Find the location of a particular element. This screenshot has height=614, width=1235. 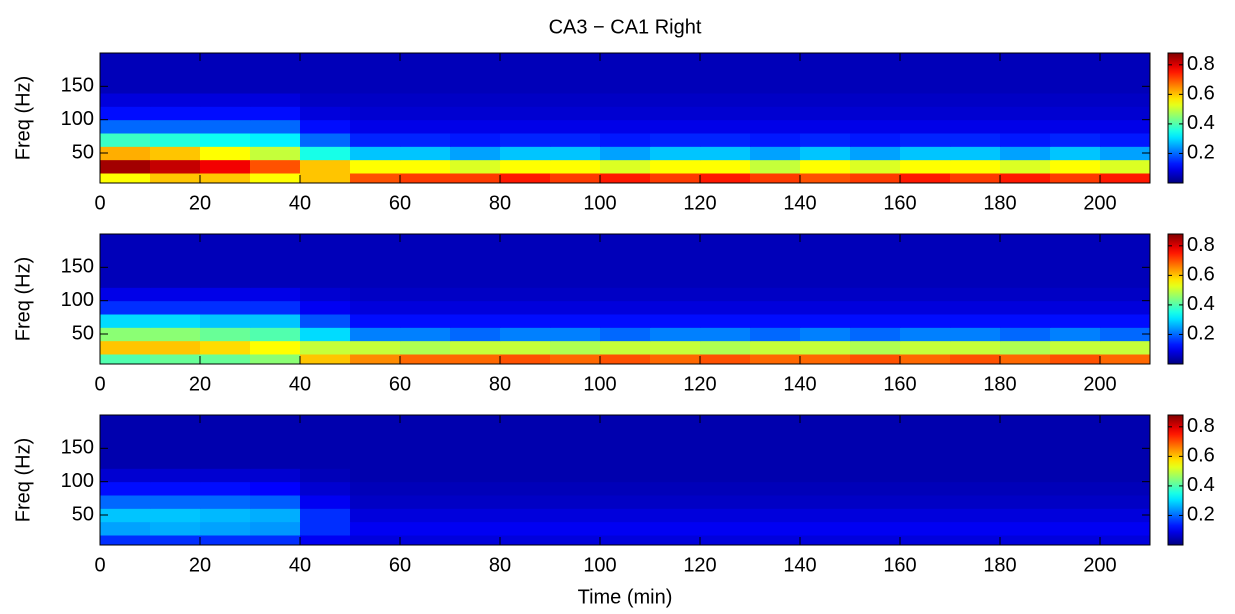

x-tick-label: 100 is located at coordinates (599, 565).